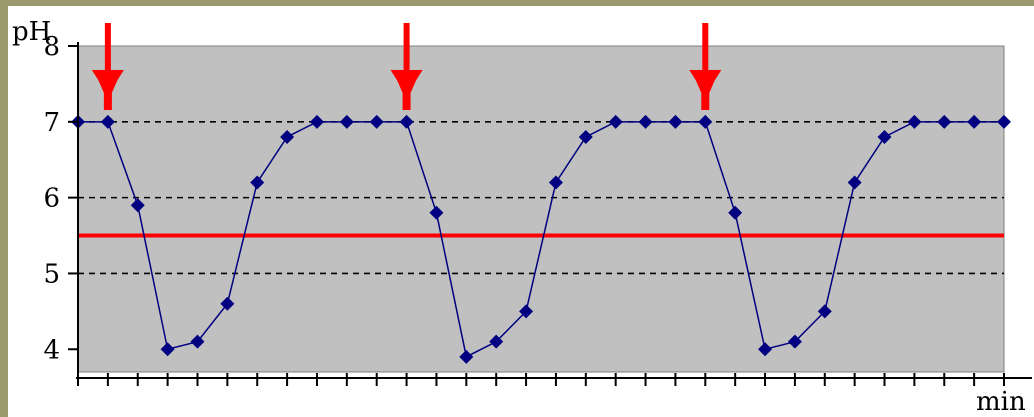 The image size is (1034, 417). What do you see at coordinates (51, 47) in the screenshot?
I see `y-tick-label: 8` at bounding box center [51, 47].